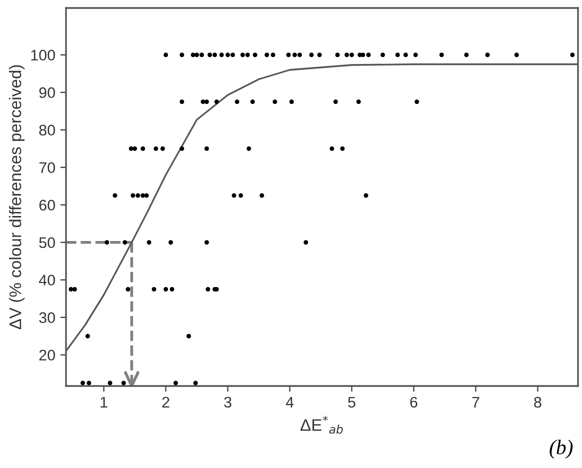 This screenshot has width=582, height=468. I want to click on y-tick-label: 90, so click(47, 92).